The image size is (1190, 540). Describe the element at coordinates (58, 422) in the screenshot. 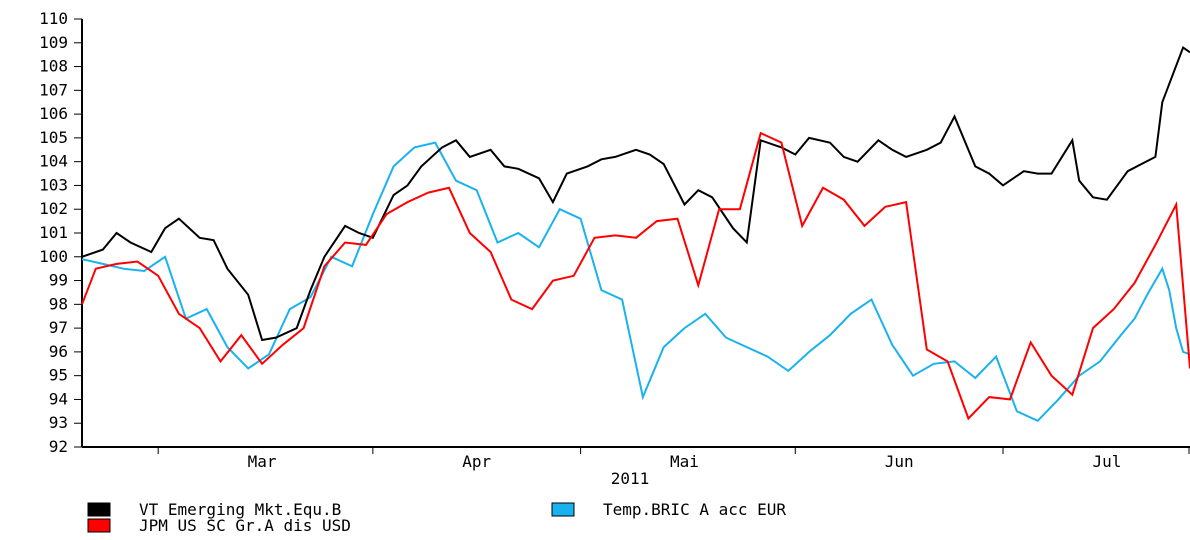

I see `y-tick-label: 93` at that location.